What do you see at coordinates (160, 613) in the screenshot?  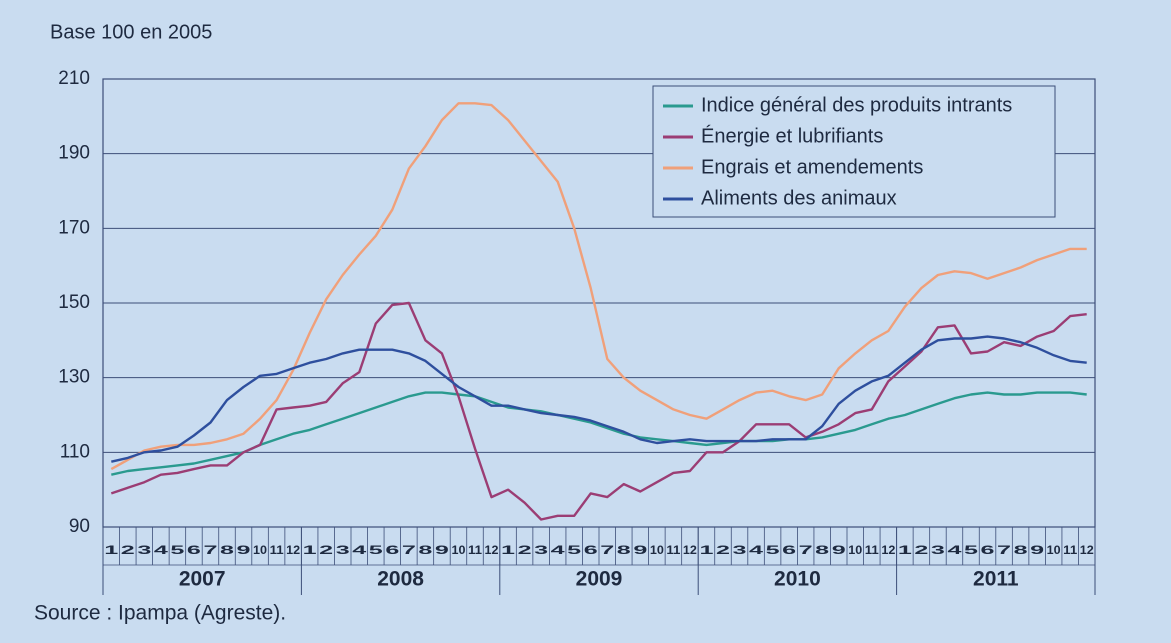 I see `source: Source : Ipampa (Agreste).` at bounding box center [160, 613].